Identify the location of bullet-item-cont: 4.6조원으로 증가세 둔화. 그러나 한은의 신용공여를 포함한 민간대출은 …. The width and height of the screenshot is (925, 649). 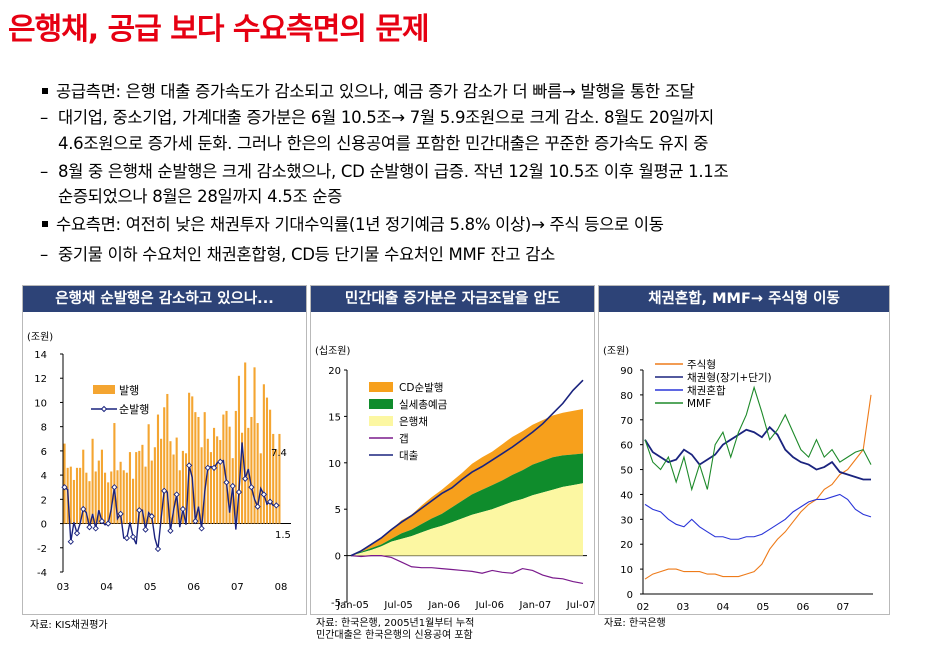
(383, 142).